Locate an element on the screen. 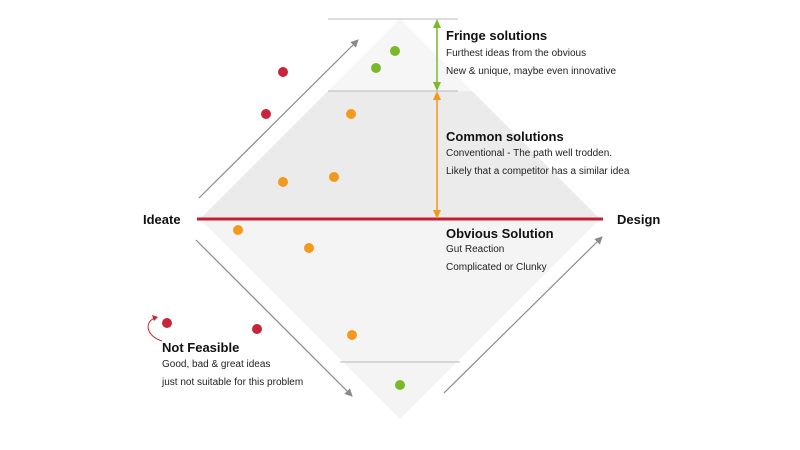 Image resolution: width=800 pixels, height=450 pixels. diverge-up-arrow is located at coordinates (278, 119).